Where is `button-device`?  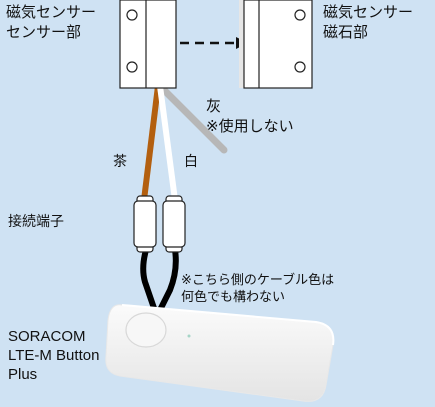 button-device is located at coordinates (220, 353).